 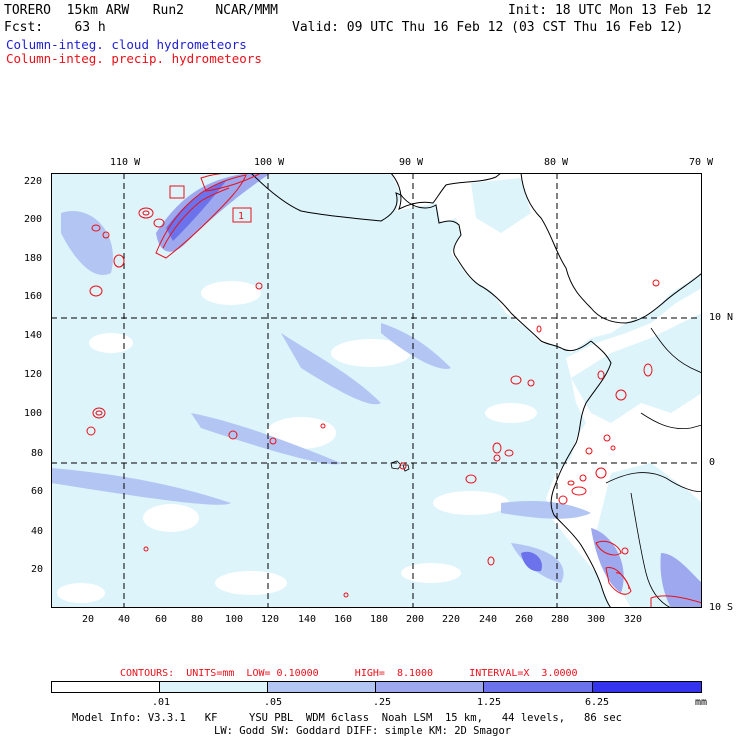 What do you see at coordinates (701, 162) in the screenshot?
I see `lon-label-70w: 70 W` at bounding box center [701, 162].